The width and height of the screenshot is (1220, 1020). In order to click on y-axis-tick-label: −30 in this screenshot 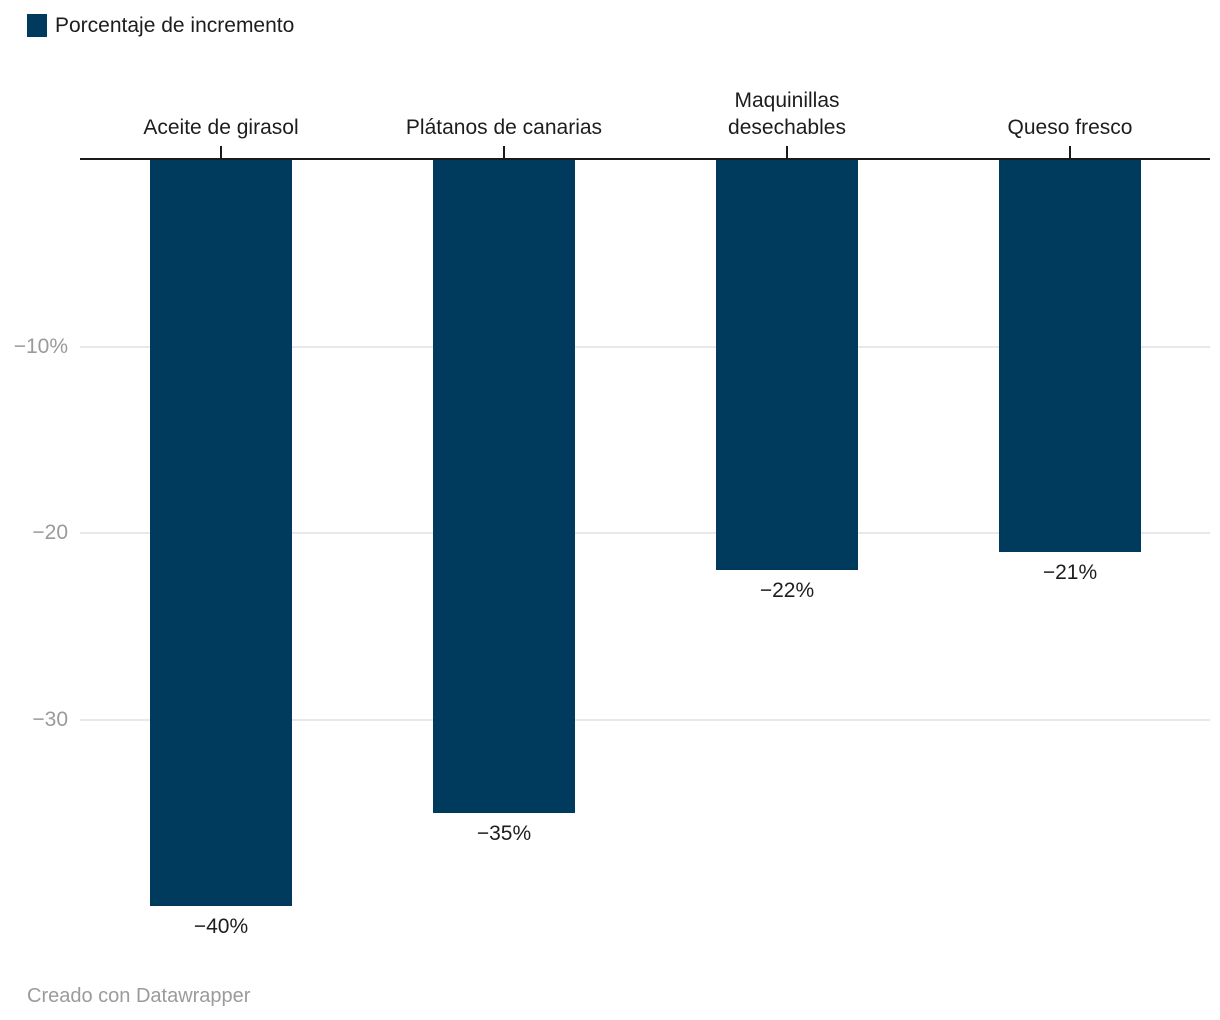, I will do `click(50, 719)`.